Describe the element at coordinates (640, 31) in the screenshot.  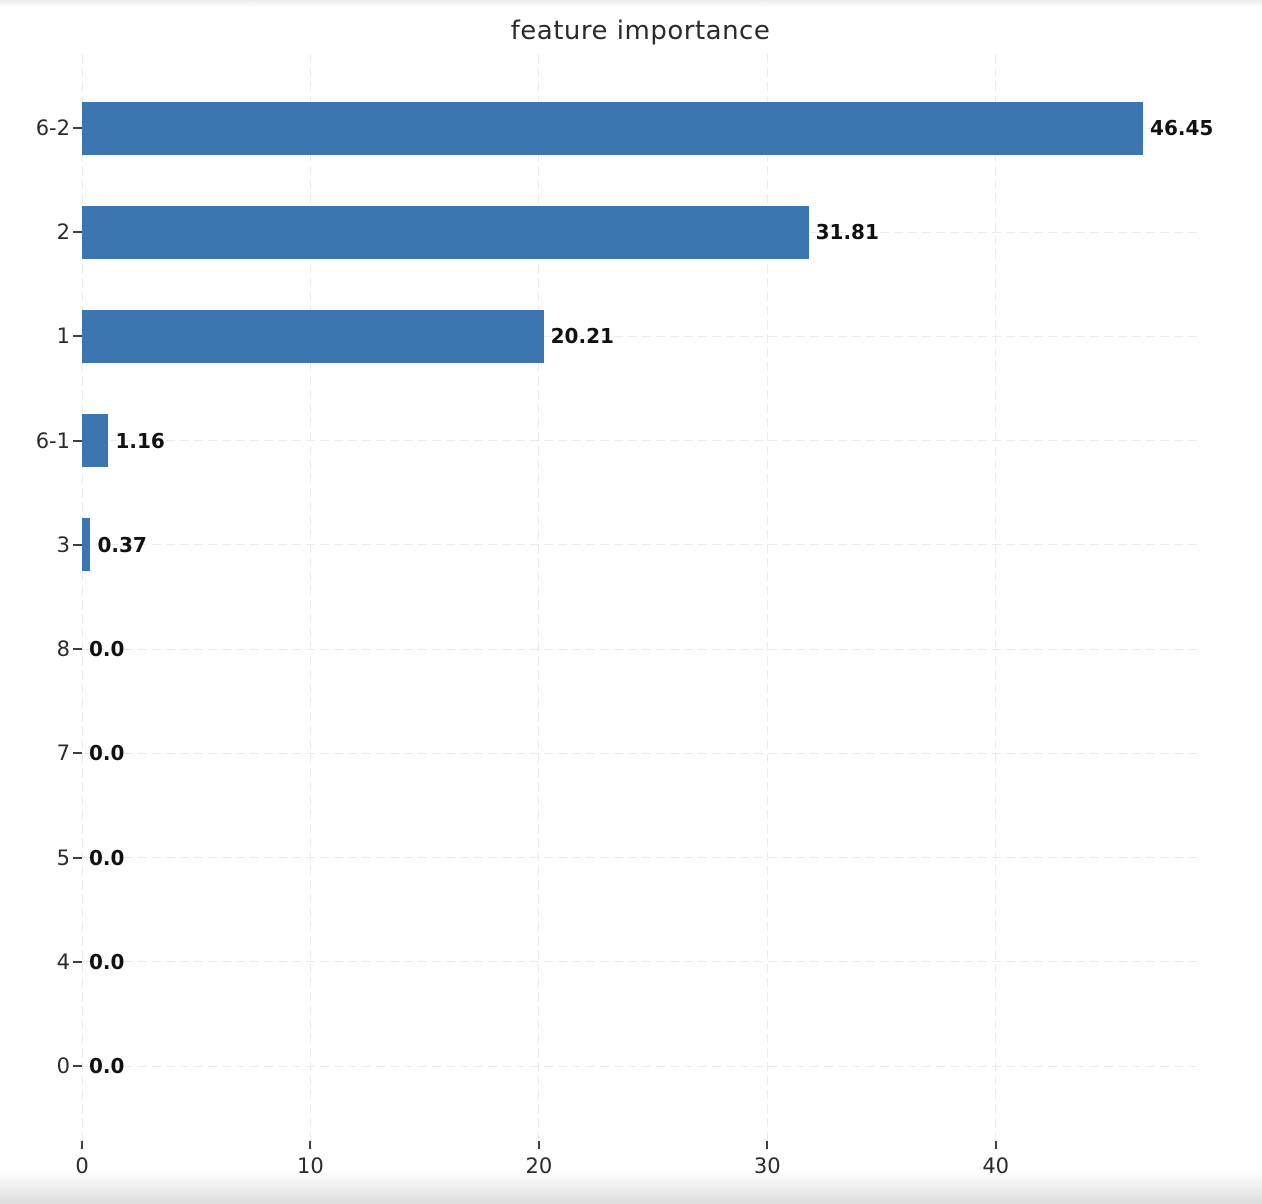
I see `chart-title: feature importance` at that location.